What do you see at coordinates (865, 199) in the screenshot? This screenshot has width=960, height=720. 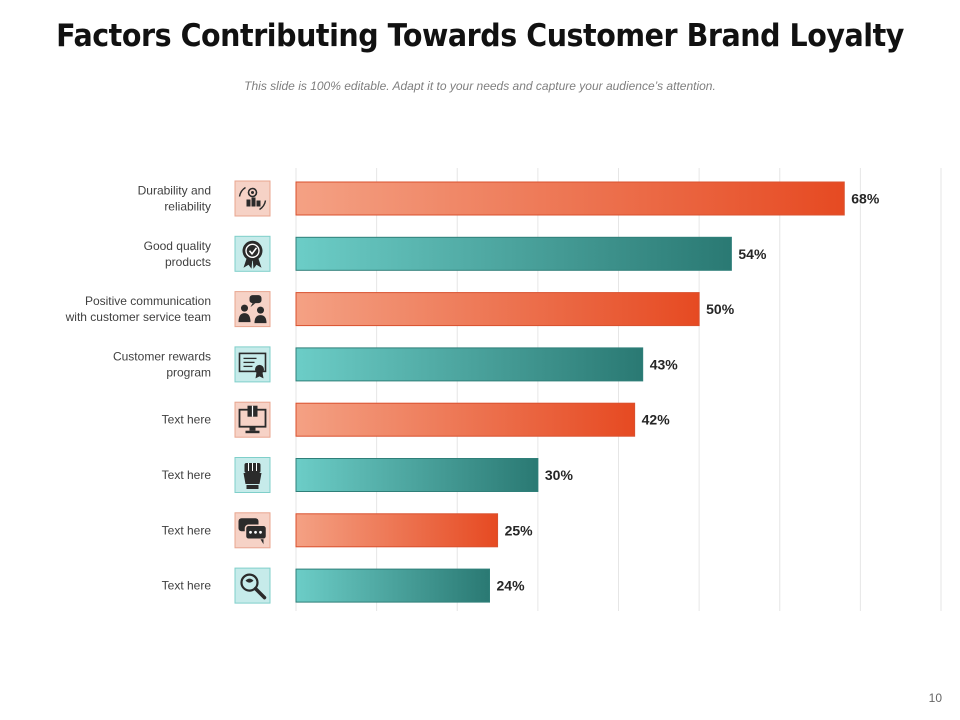 I see `value-label: 68%` at bounding box center [865, 199].